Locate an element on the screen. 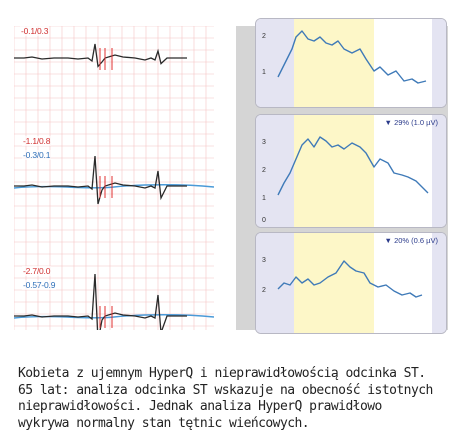 The image size is (464, 444). hyperq-chart-3: ▼ 20% (0.6 µV) 3 2 is located at coordinates (351, 283).